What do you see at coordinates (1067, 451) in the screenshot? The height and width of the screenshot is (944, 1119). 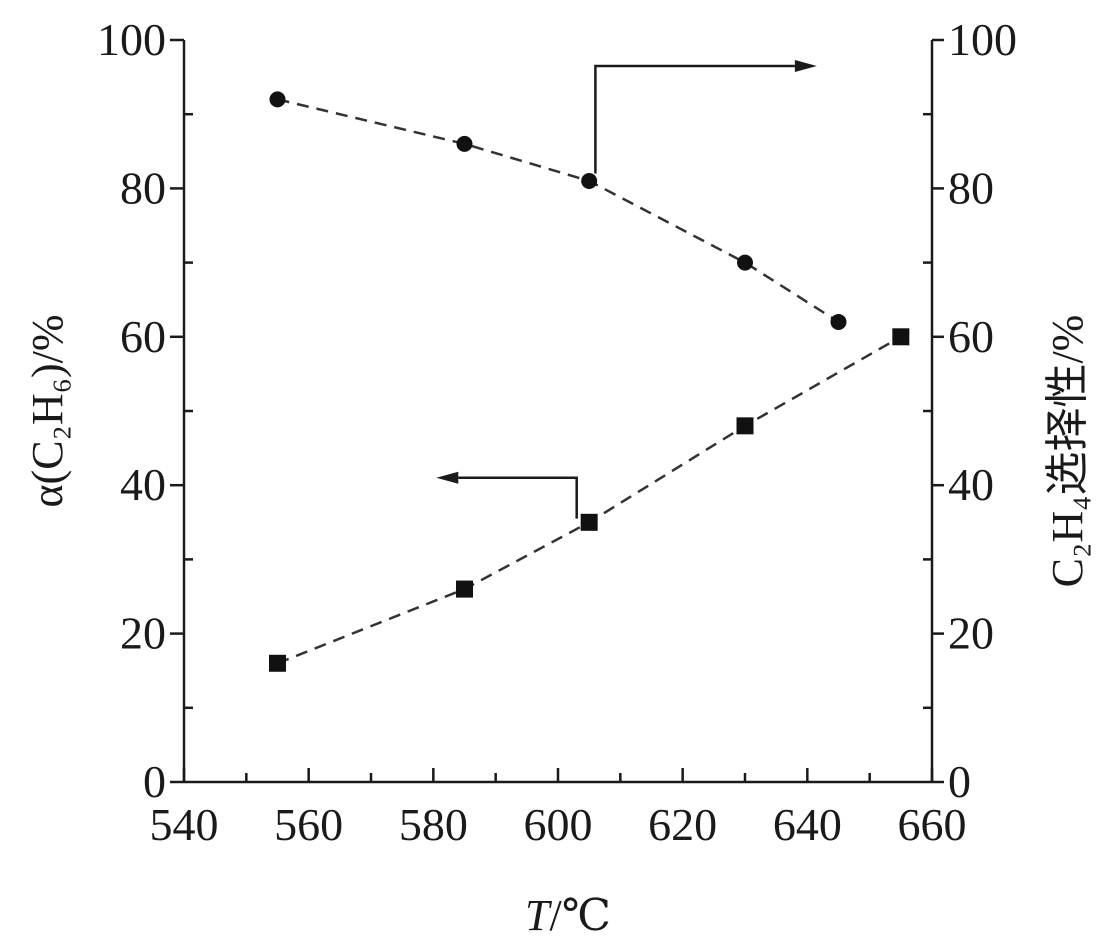 I see `y-right-axis-title: C₂H₄选择性/%` at bounding box center [1067, 451].